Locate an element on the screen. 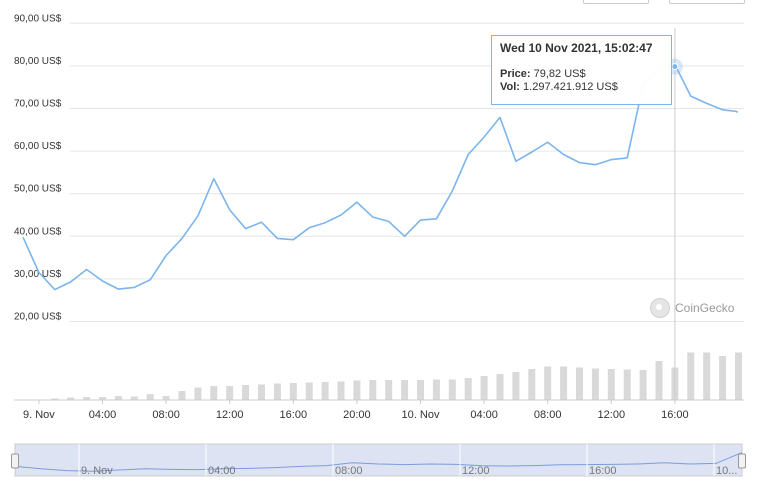 This screenshot has width=759, height=489. tooltip-vol-value: 1.297.421.912 US$ is located at coordinates (570, 87).